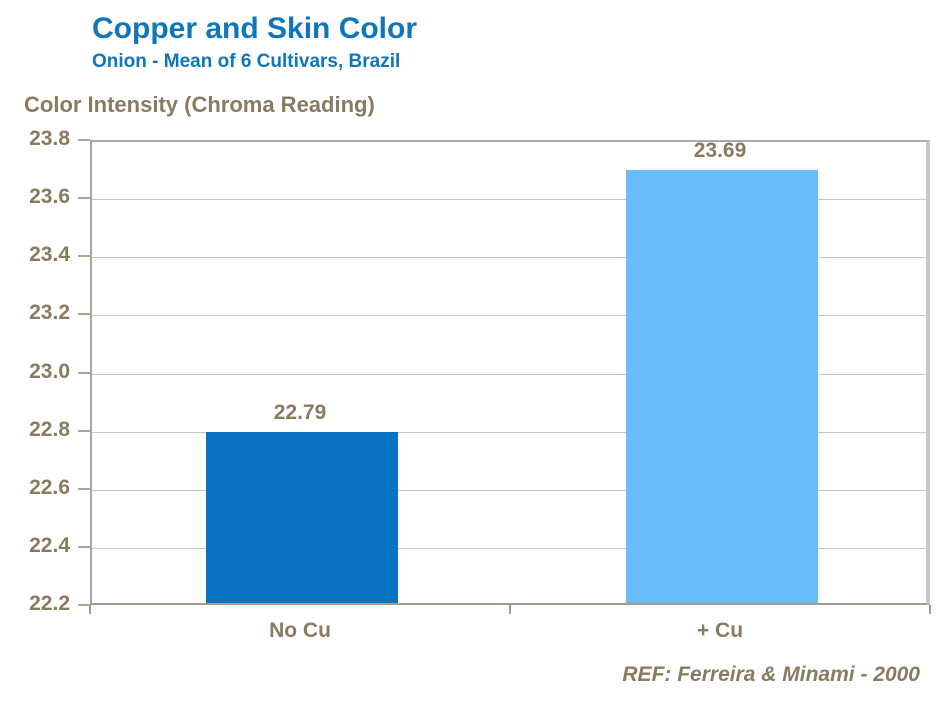 This screenshot has height=704, width=948. I want to click on y-tick-label: 23.0, so click(49, 371).